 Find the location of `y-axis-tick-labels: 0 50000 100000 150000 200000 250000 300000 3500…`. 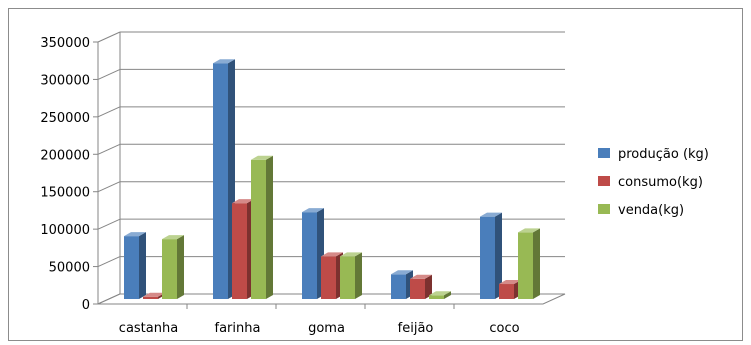

y-axis-tick-labels: 0 50000 100000 150000 200000 250000 300000 3500… is located at coordinates (65, 174).